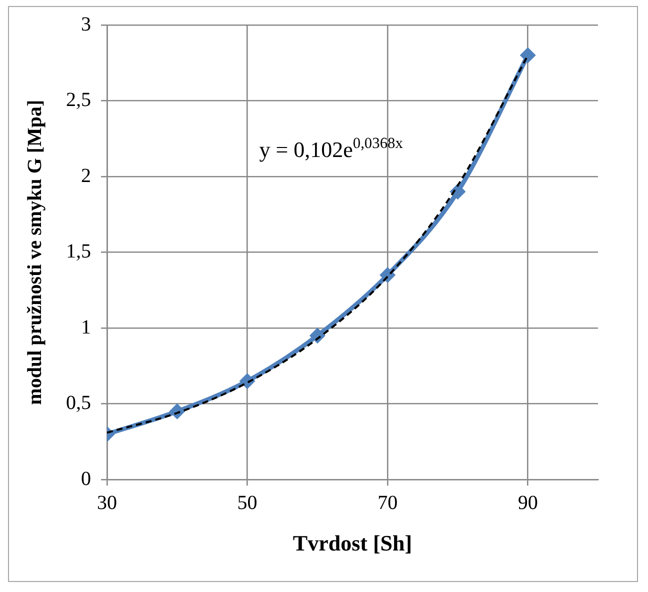  What do you see at coordinates (352, 543) in the screenshot?
I see `x-axis-title: Tvrdost [Sh]` at bounding box center [352, 543].